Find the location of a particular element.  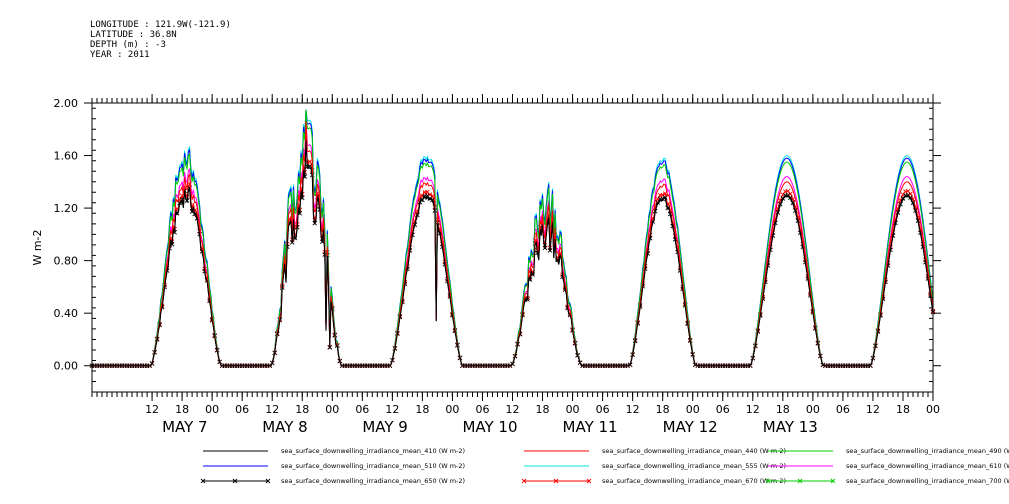

y-tick-label: 2.00 is located at coordinates (66, 103).